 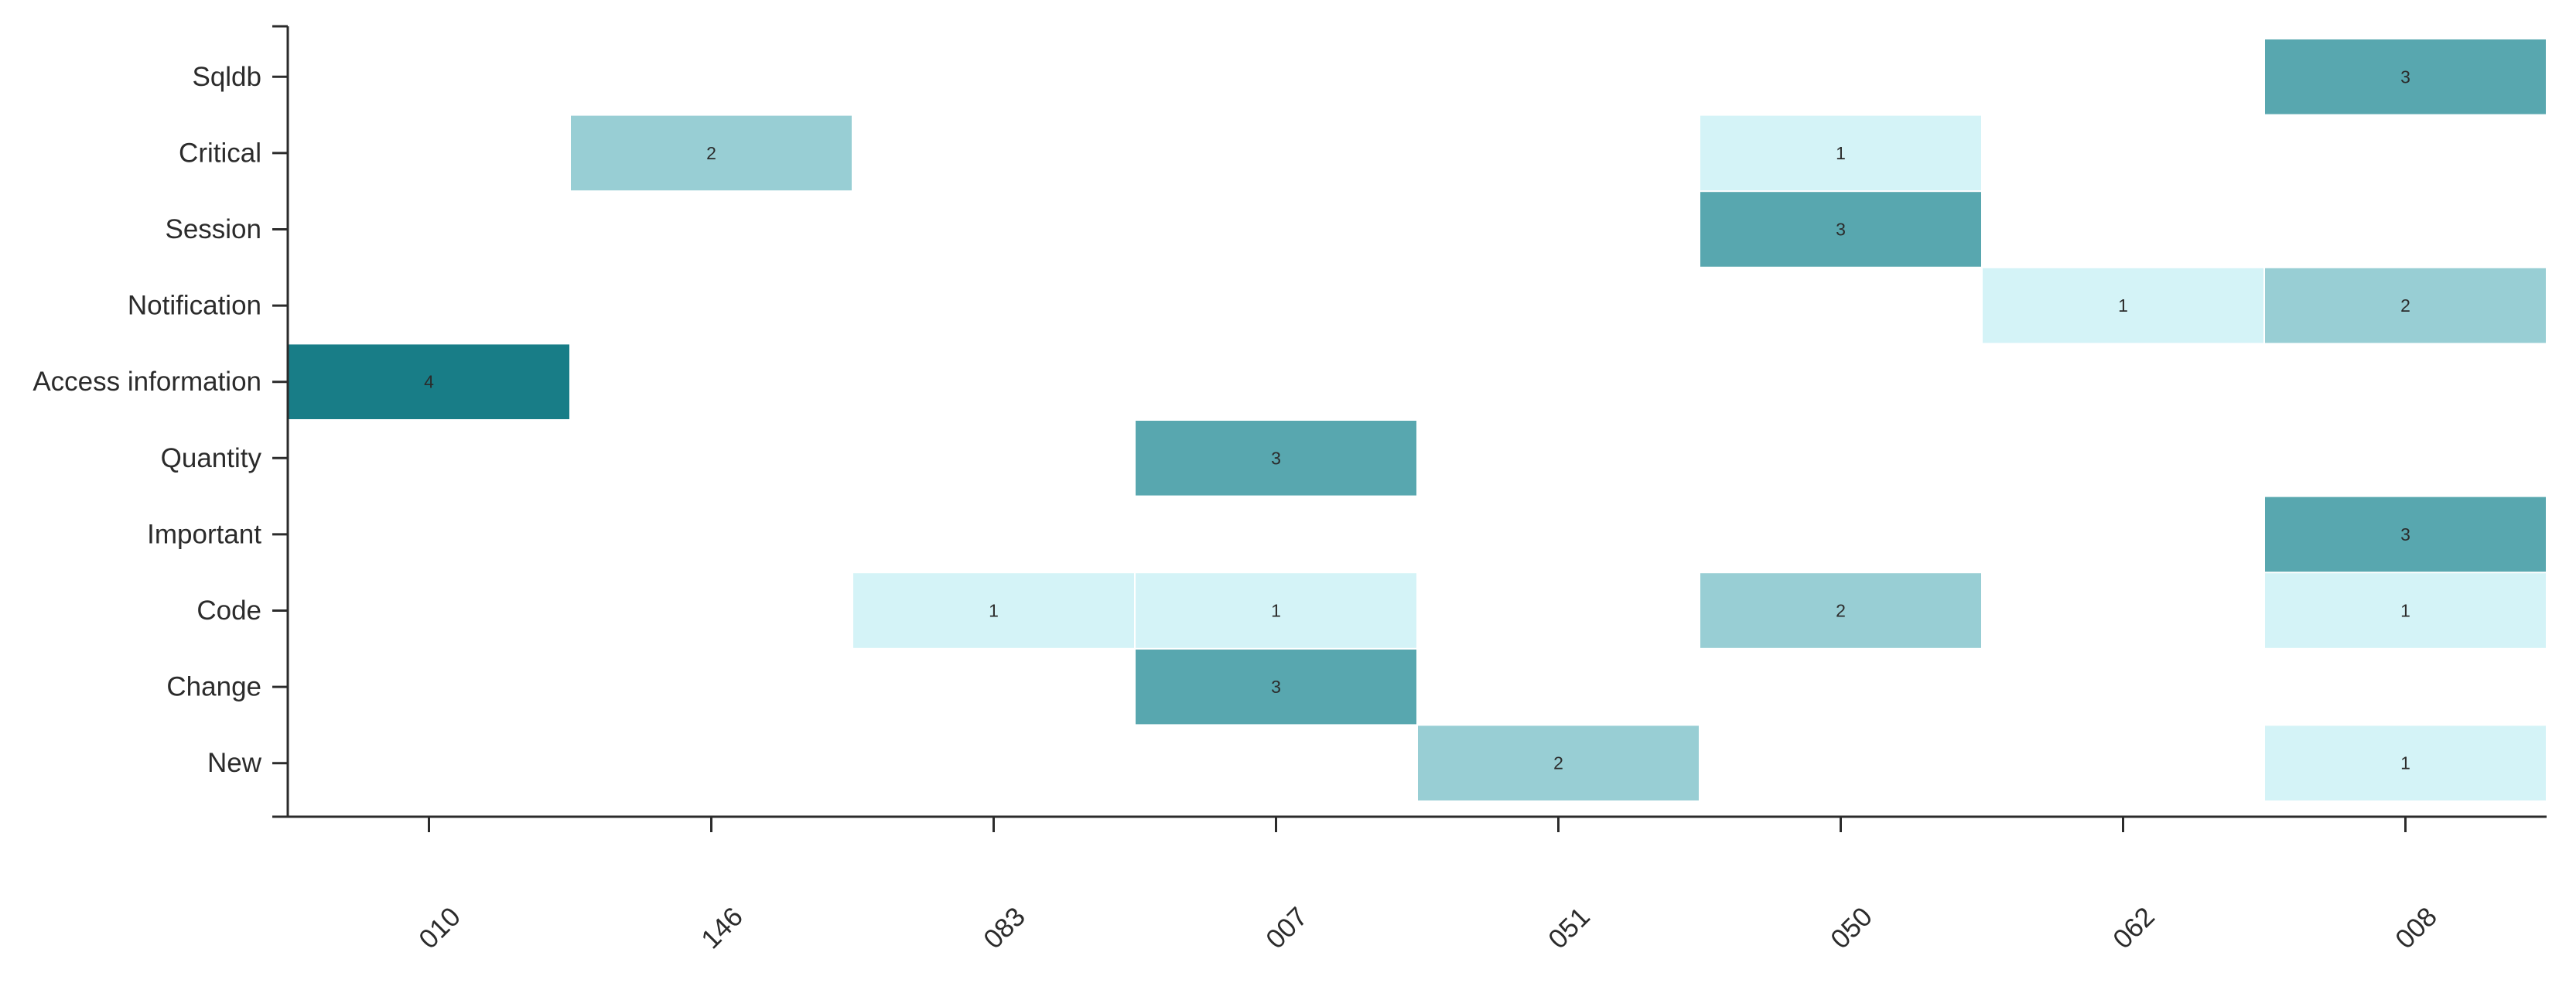 I want to click on y-tick-label-sqldb: Sqldb, so click(x=226, y=77).